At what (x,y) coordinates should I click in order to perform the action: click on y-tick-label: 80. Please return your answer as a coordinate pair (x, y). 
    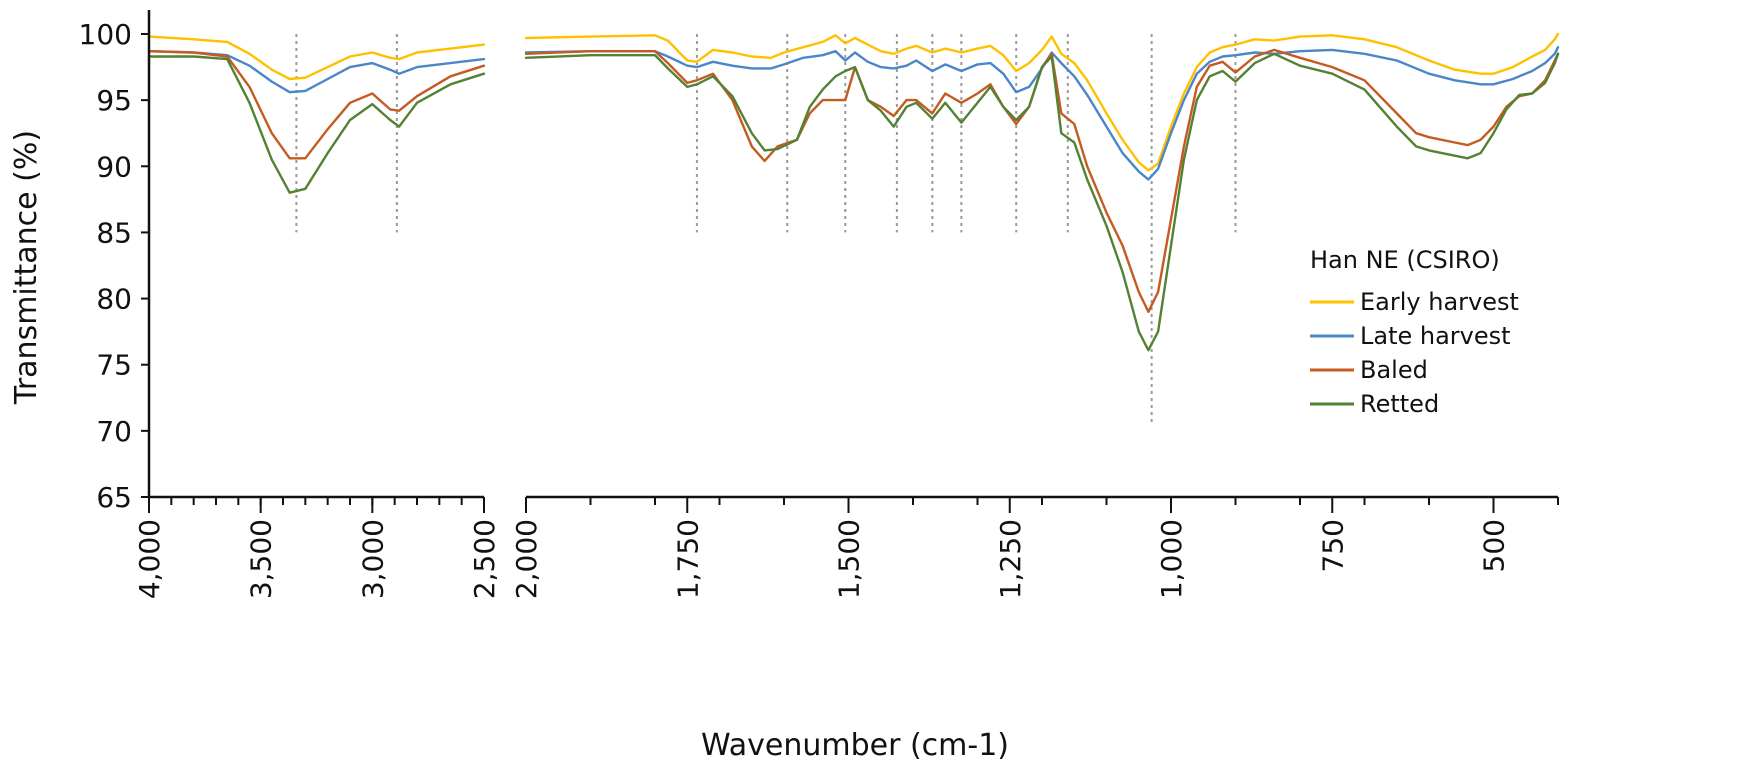
    Looking at the image, I should click on (114, 299).